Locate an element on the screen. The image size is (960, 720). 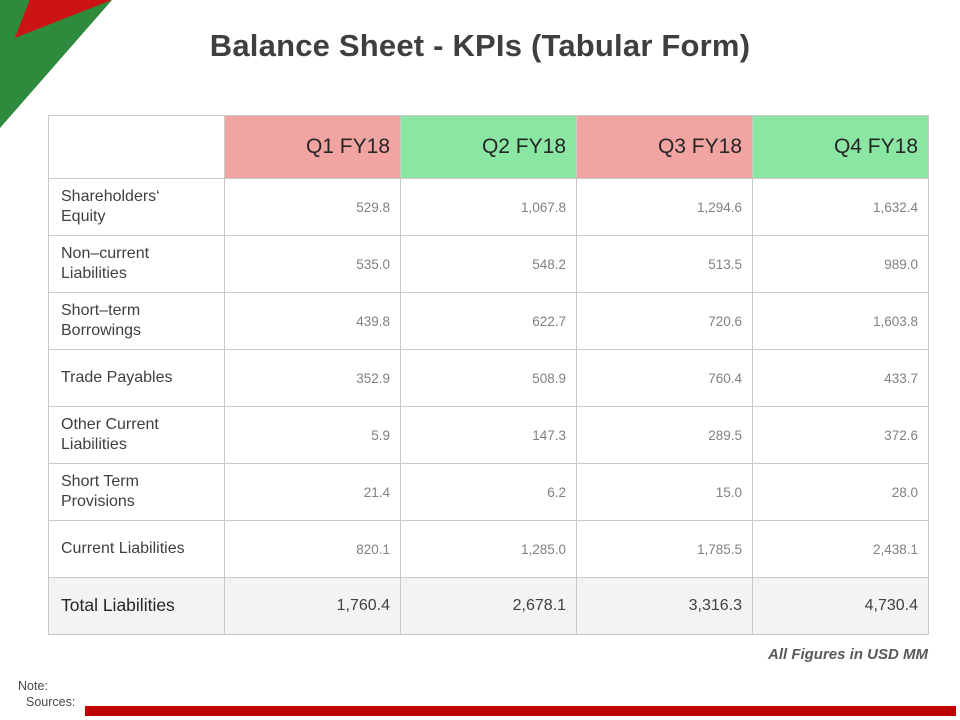
cell-value: 15.0 is located at coordinates (664, 492).